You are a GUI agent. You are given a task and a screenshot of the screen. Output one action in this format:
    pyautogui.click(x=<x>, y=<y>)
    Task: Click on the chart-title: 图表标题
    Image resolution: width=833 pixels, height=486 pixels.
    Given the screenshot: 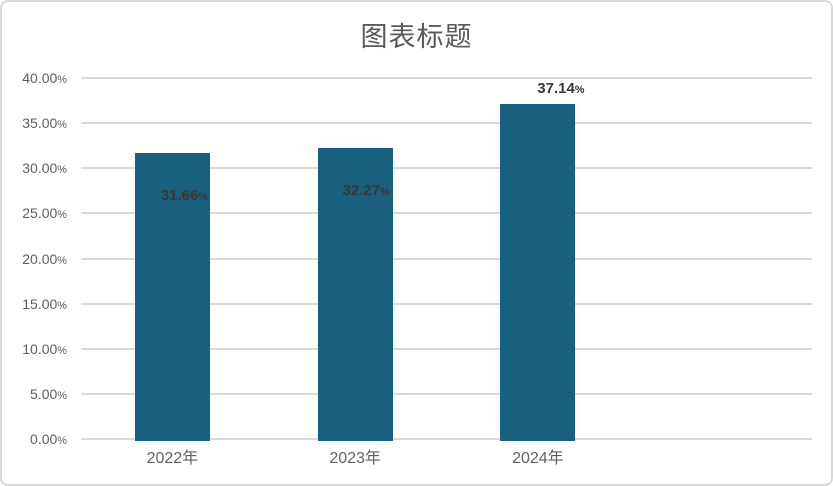 What is the action you would take?
    pyautogui.click(x=416, y=37)
    